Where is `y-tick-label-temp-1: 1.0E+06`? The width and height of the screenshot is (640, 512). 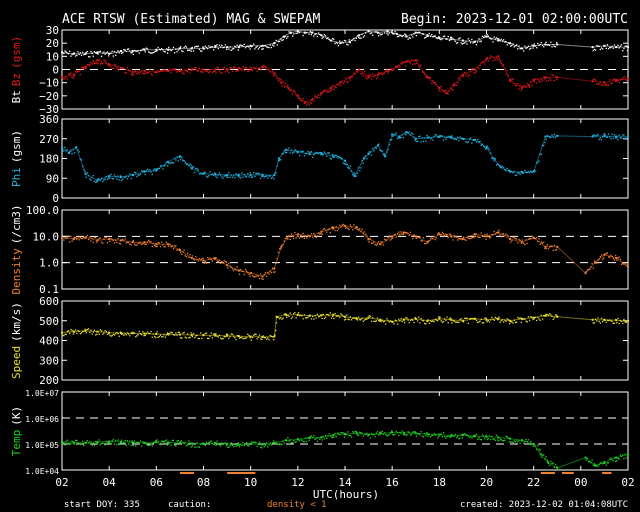
y-tick-label-temp-1: 1.0E+06 is located at coordinates (42, 419).